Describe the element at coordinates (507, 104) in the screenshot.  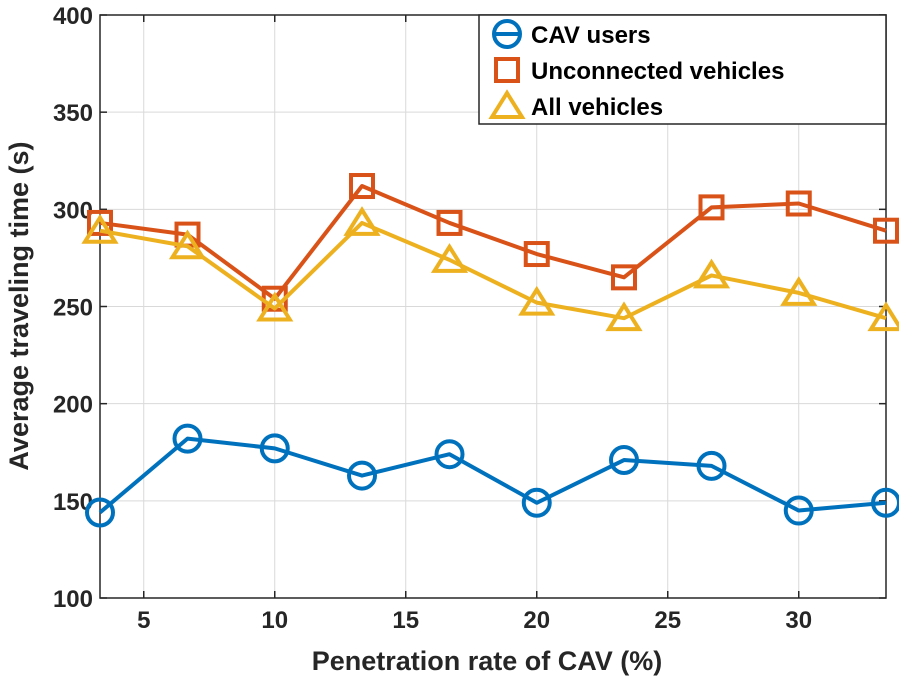
I see `legend-marker-all-vehicles` at that location.